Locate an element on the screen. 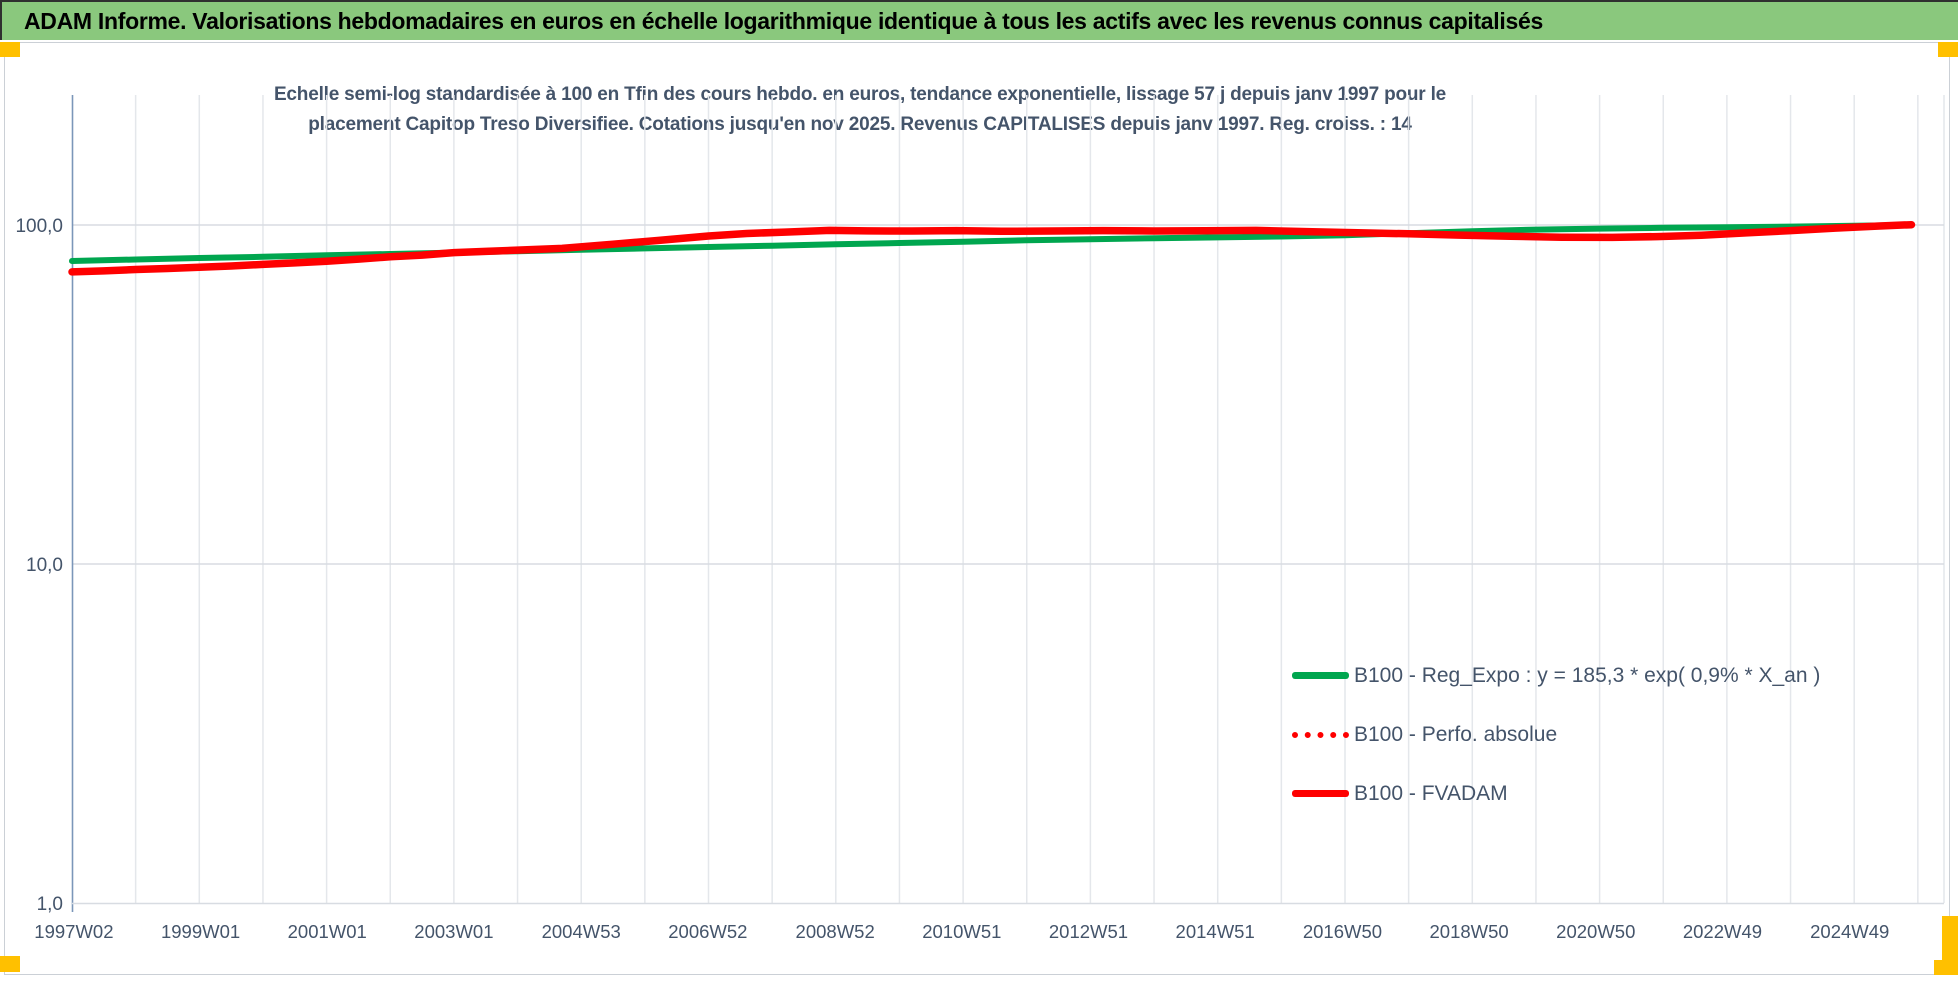 The width and height of the screenshot is (1958, 983). corner-marker-top-right is located at coordinates (1948, 49).